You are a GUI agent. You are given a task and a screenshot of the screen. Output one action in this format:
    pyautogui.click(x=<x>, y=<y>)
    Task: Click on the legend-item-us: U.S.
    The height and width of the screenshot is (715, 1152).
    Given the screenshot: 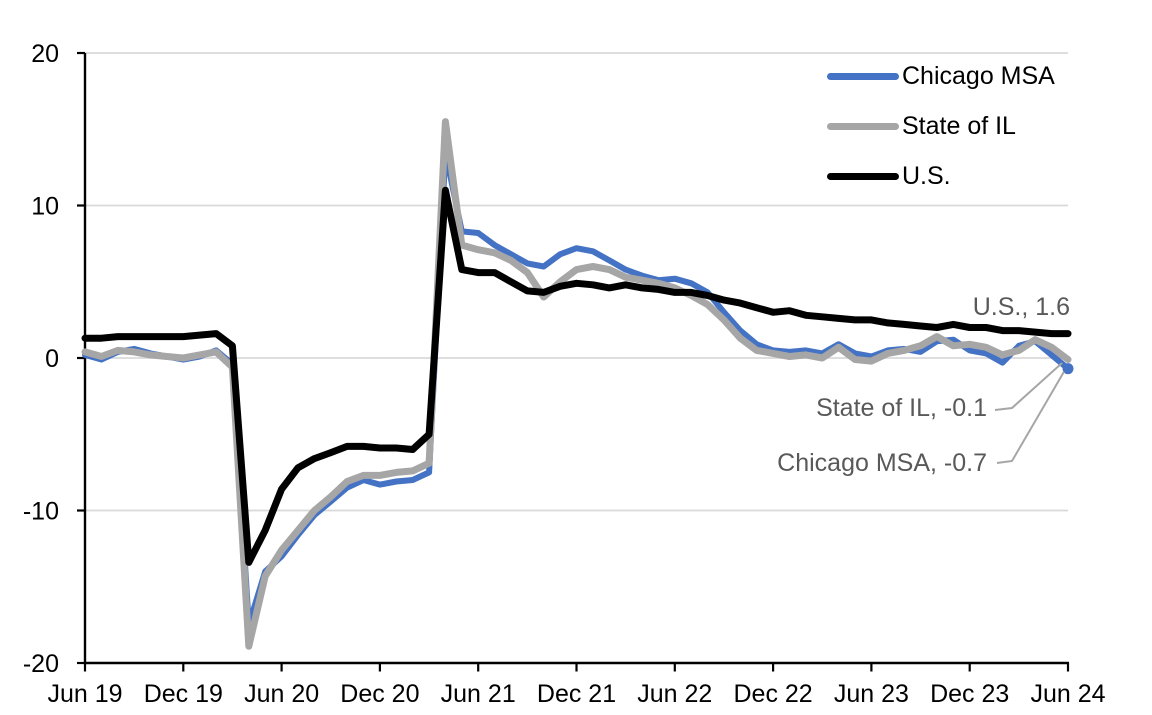 What is the action you would take?
    pyautogui.click(x=941, y=176)
    